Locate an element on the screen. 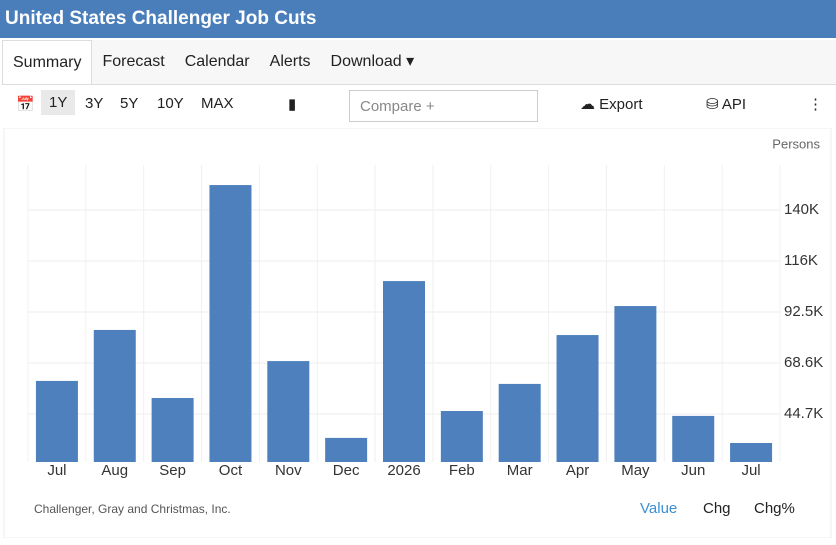 This screenshot has height=545, width=836. api-button: ⛁ API is located at coordinates (726, 104).